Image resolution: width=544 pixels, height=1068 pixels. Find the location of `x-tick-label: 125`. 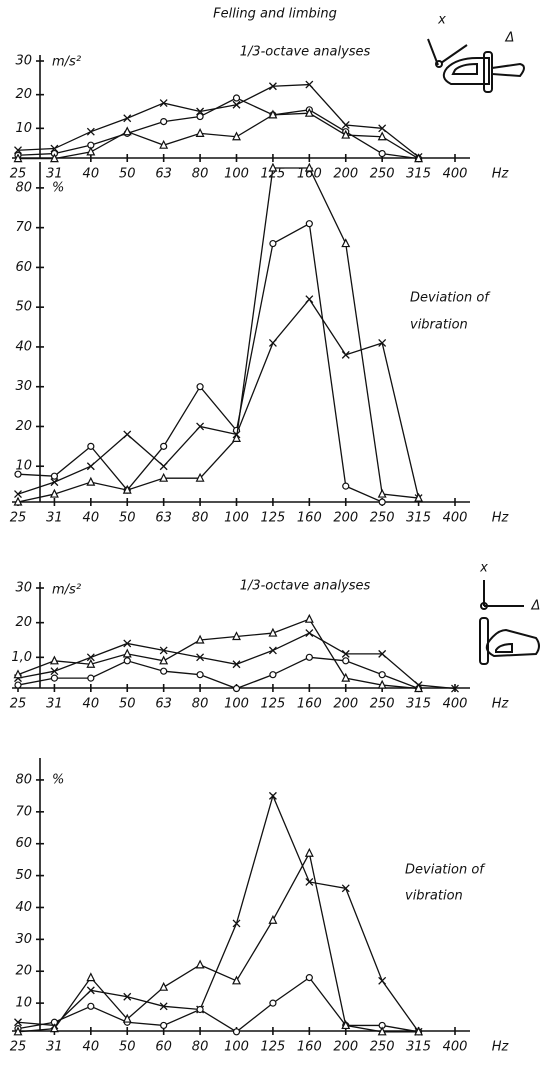

x-tick-label: 125 is located at coordinates (273, 174).